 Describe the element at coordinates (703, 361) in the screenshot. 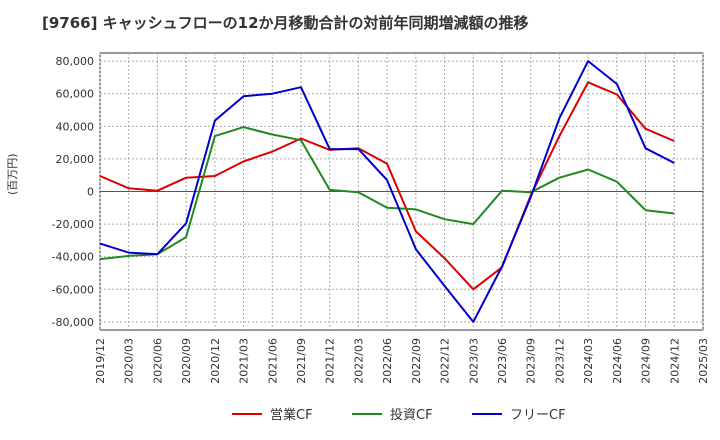

I see `x-tick-label: 2025/03` at that location.